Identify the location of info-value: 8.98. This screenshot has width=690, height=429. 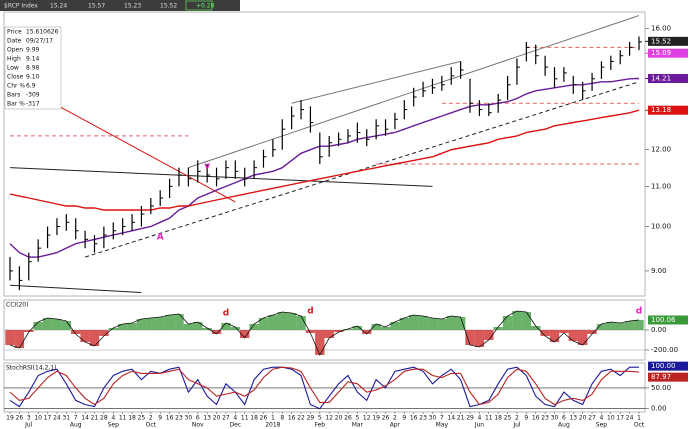
(33, 68).